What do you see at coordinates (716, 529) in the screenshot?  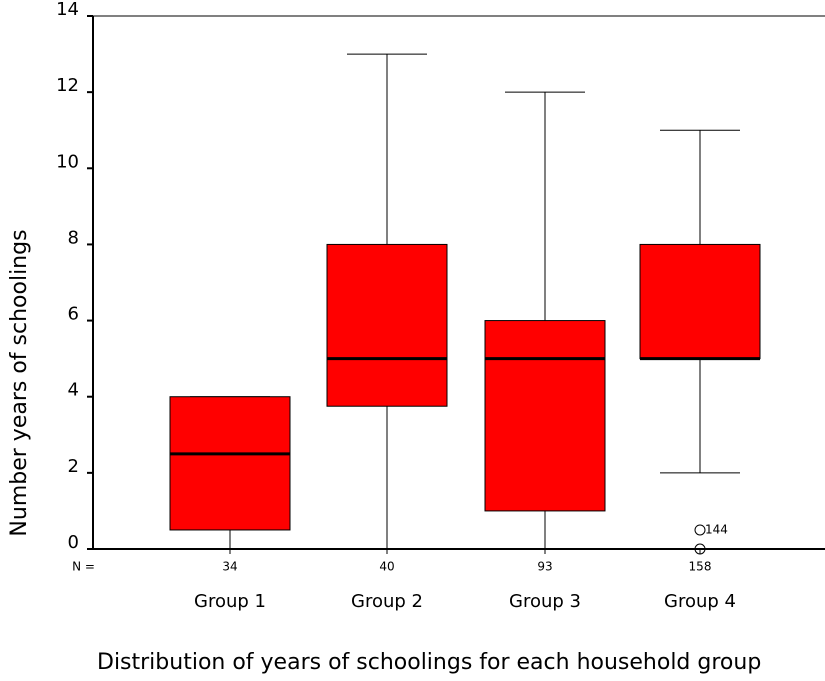 I see `outlier-label: 144` at bounding box center [716, 529].